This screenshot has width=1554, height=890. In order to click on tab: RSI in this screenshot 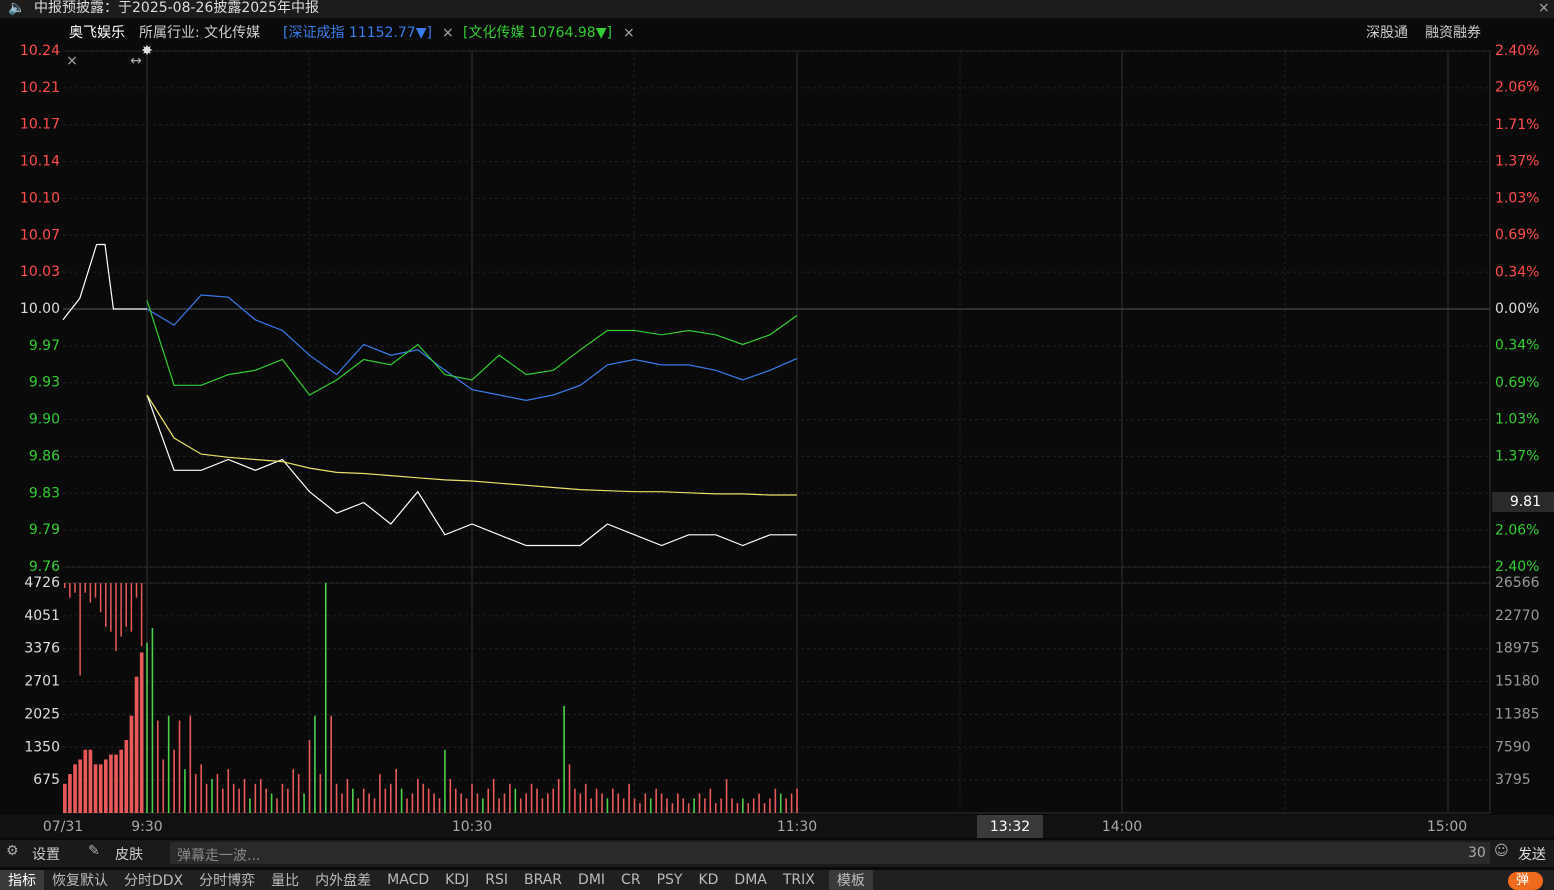, I will do `click(496, 880)`.